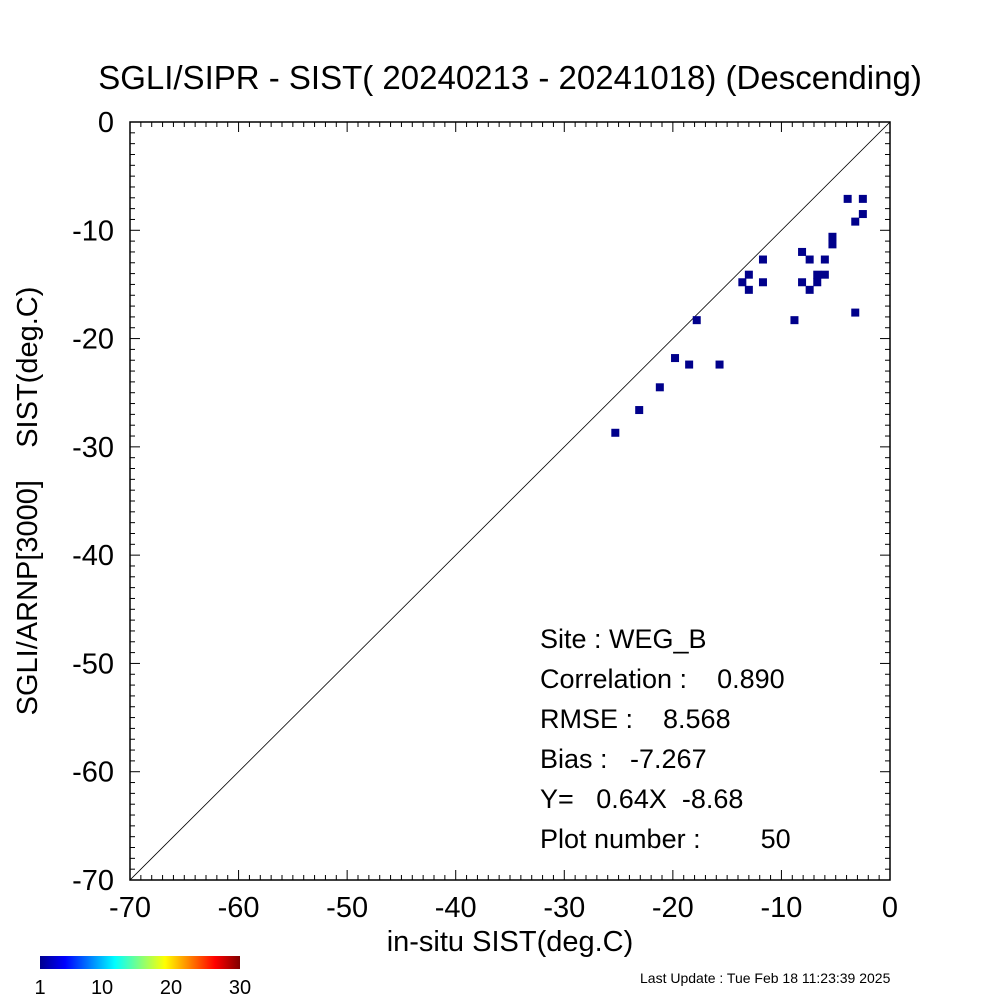  Describe the element at coordinates (93, 340) in the screenshot. I see `y-tick-label: -20` at that location.